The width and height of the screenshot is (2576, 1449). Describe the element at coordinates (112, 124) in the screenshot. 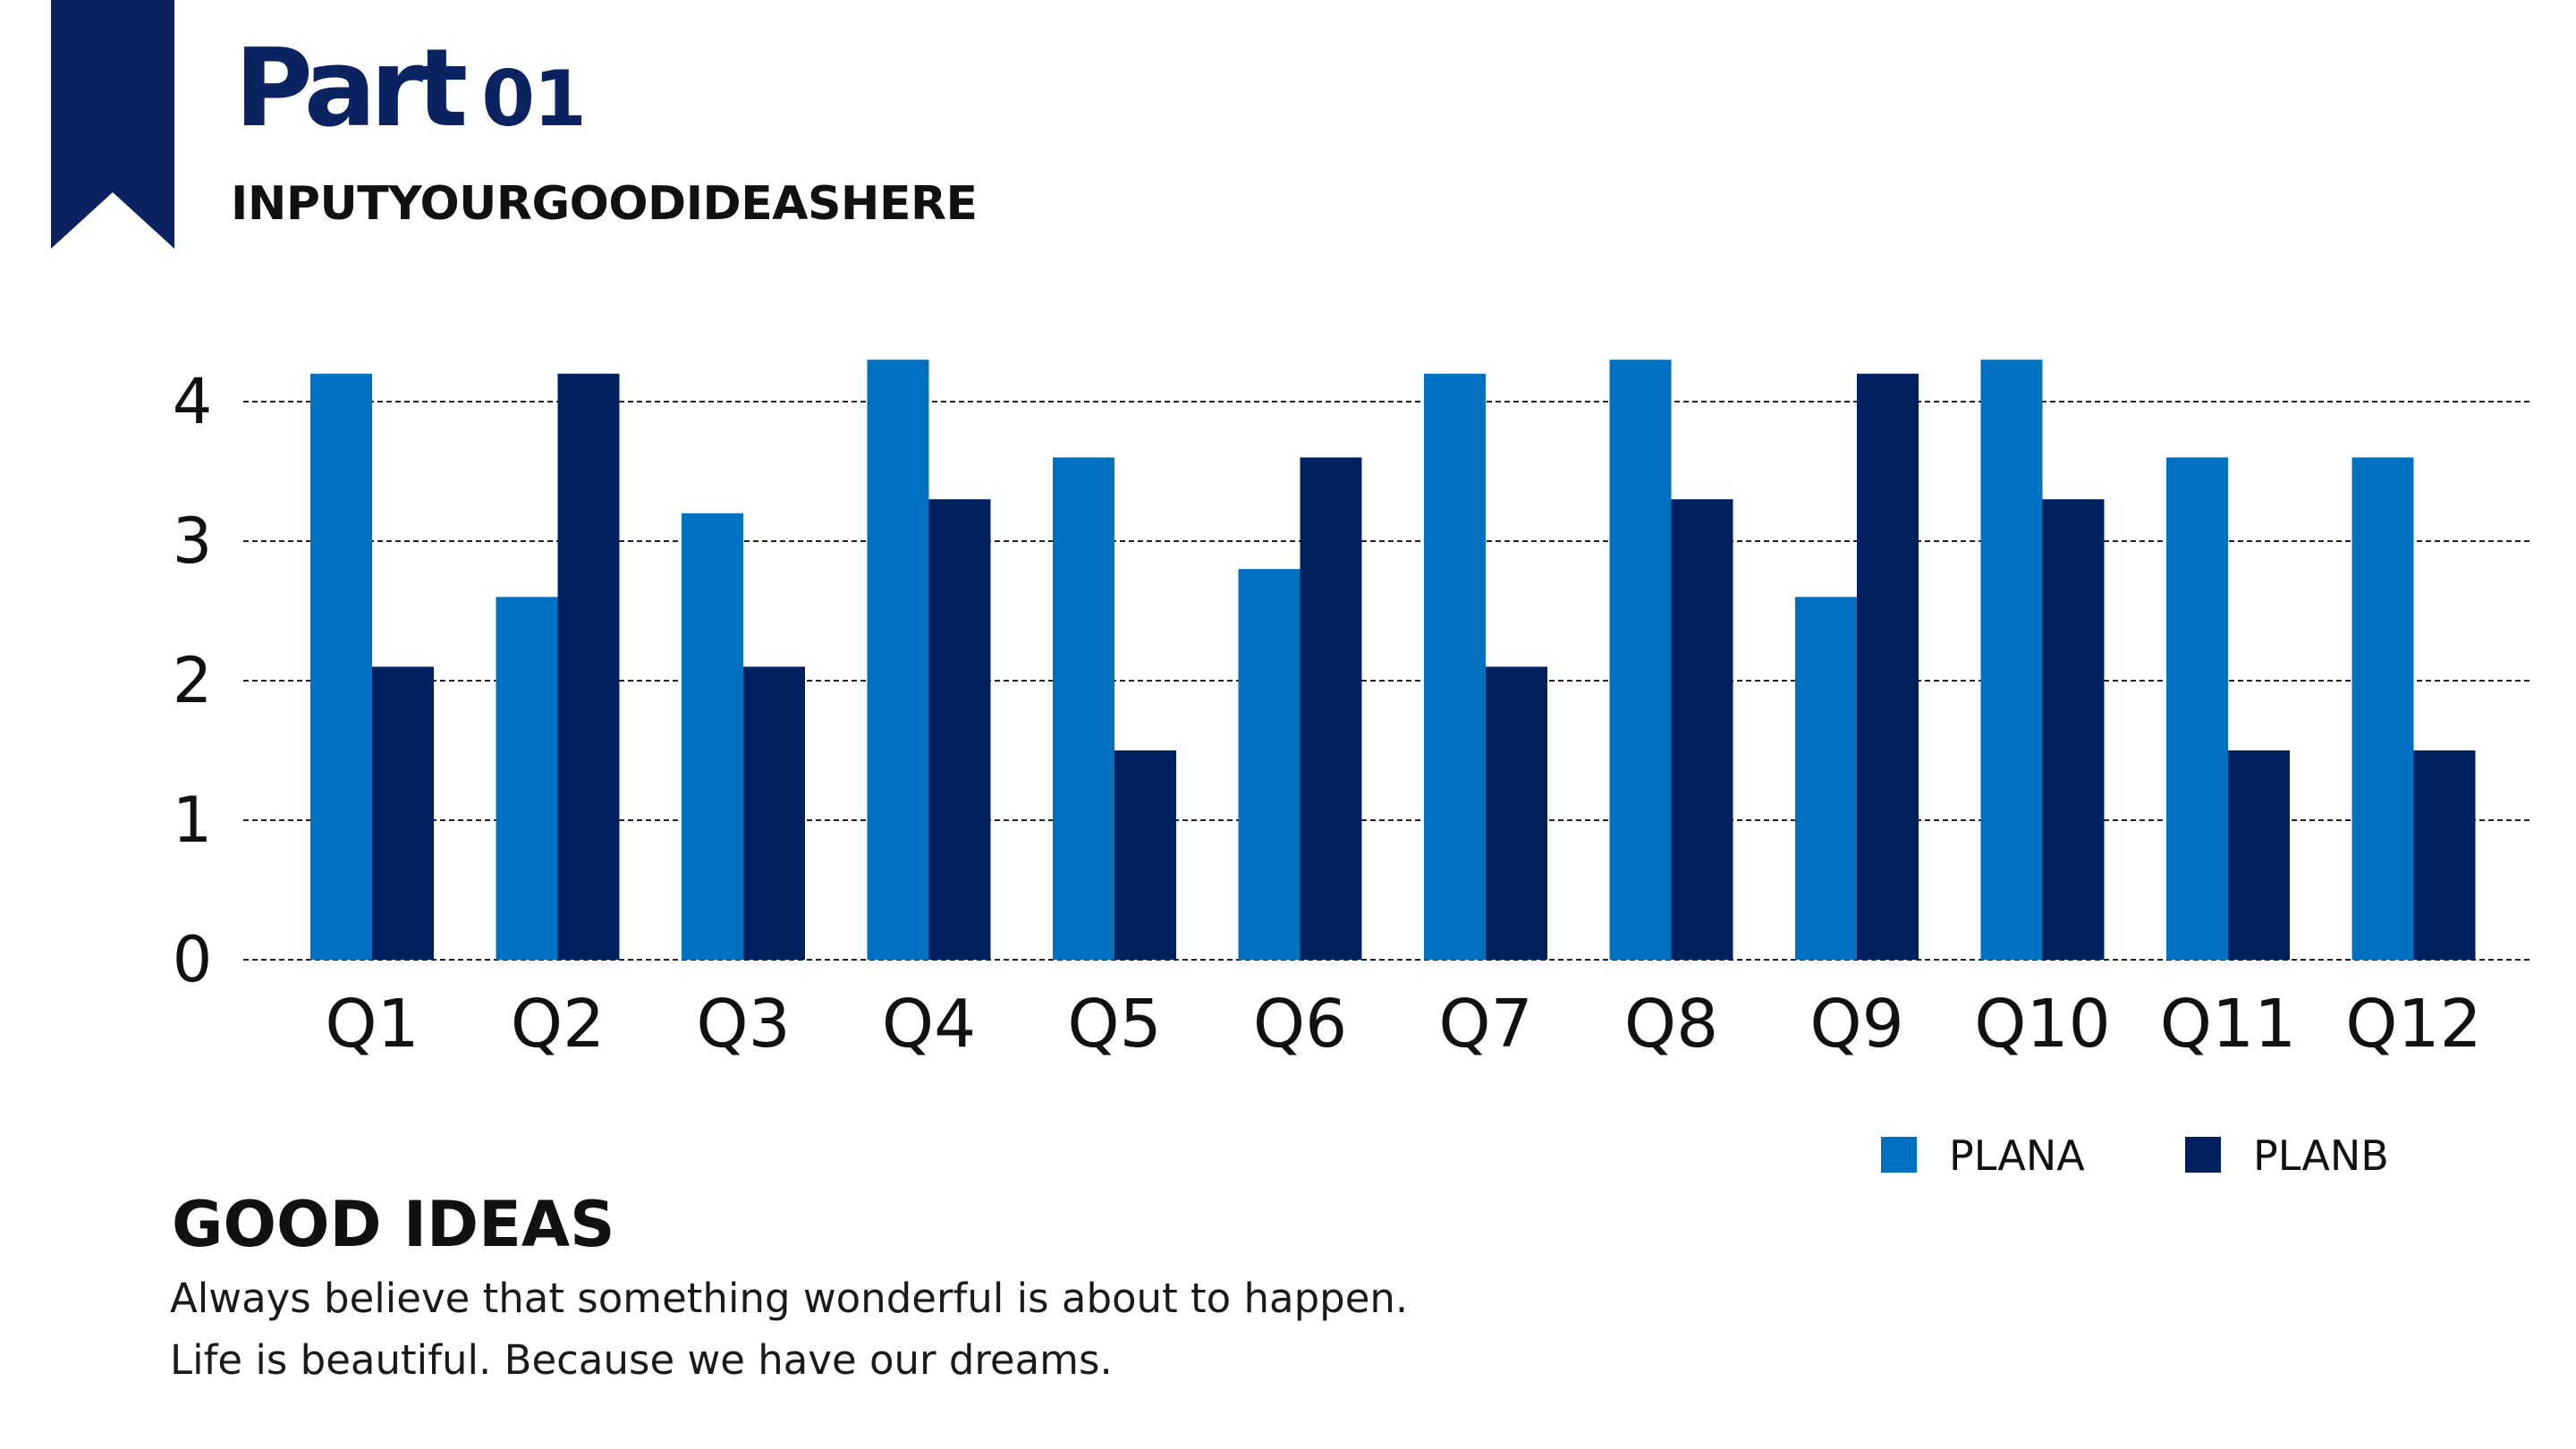

I see `bookmark-ribbon-icon` at that location.